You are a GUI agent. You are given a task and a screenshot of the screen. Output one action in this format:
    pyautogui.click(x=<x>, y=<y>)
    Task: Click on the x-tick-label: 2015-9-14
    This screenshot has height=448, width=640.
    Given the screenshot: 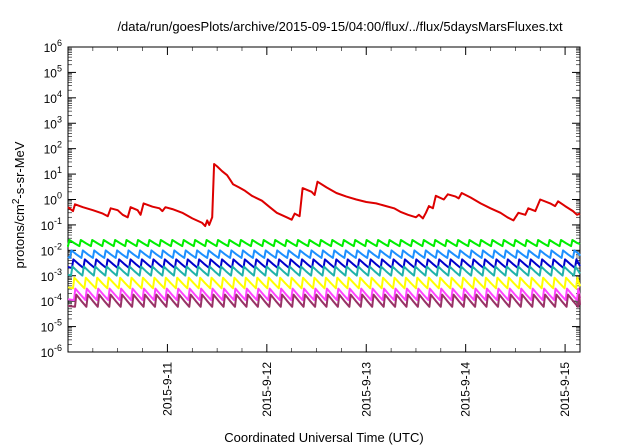 What is the action you would take?
    pyautogui.click(x=466, y=389)
    